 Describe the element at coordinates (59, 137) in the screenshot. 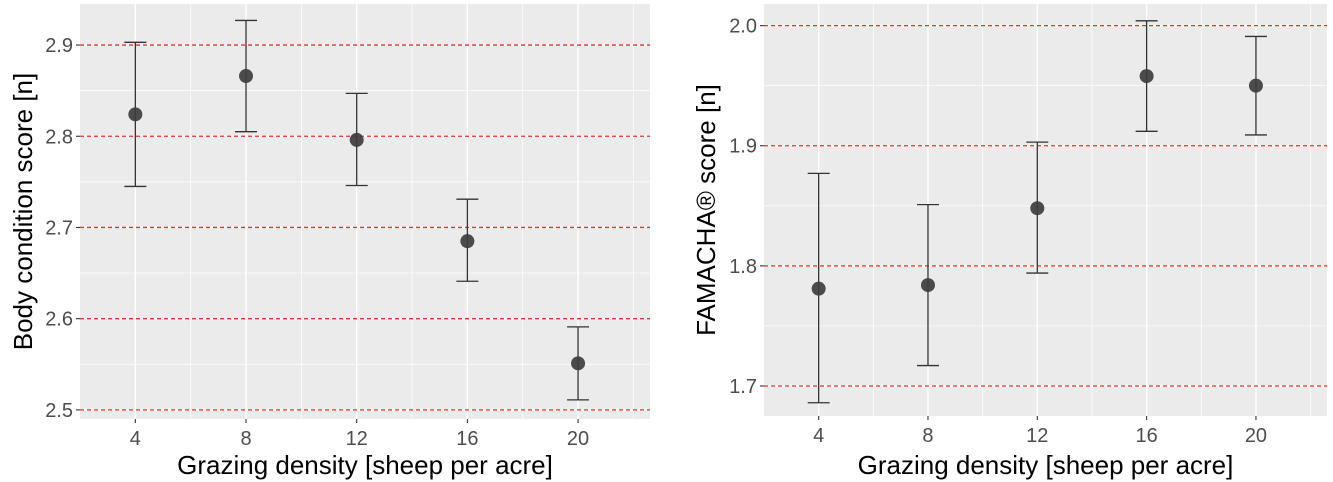

I see `y-tick-label: 2.8` at that location.